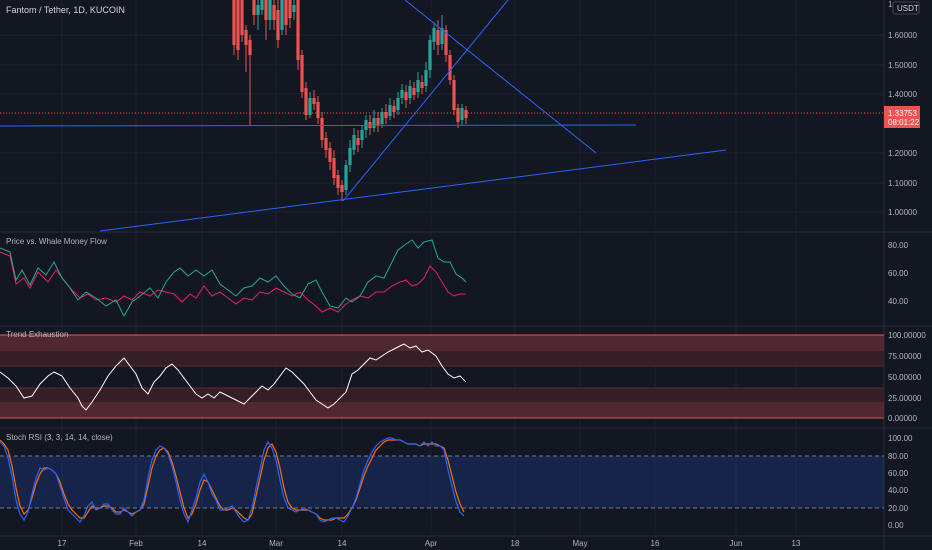 The image size is (932, 550). What do you see at coordinates (902, 65) in the screenshot?
I see `price-tick: 1.50000` at bounding box center [902, 65].